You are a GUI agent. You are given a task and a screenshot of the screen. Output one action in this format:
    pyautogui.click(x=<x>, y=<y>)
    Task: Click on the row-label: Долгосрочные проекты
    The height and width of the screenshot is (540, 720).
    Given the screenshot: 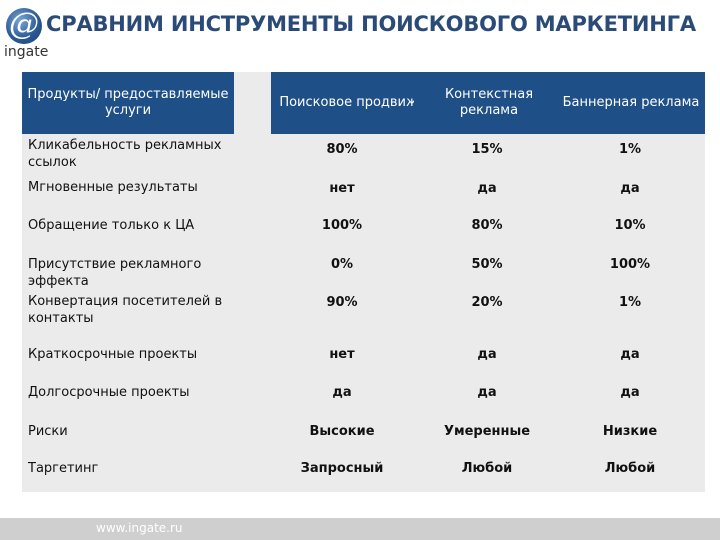 What is the action you would take?
    pyautogui.click(x=109, y=392)
    